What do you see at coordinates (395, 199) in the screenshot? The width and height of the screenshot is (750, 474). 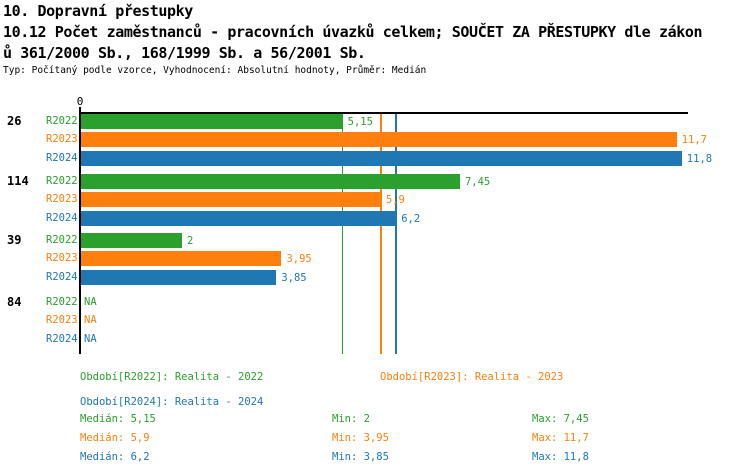 I see `bar-value-label: 5,9` at bounding box center [395, 199].